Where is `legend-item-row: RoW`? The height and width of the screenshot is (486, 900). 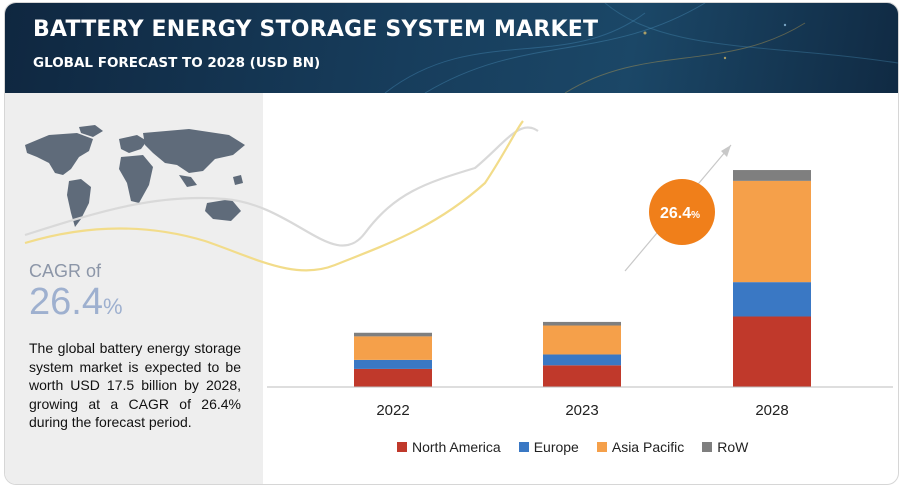
legend-item-row: RoW is located at coordinates (725, 447).